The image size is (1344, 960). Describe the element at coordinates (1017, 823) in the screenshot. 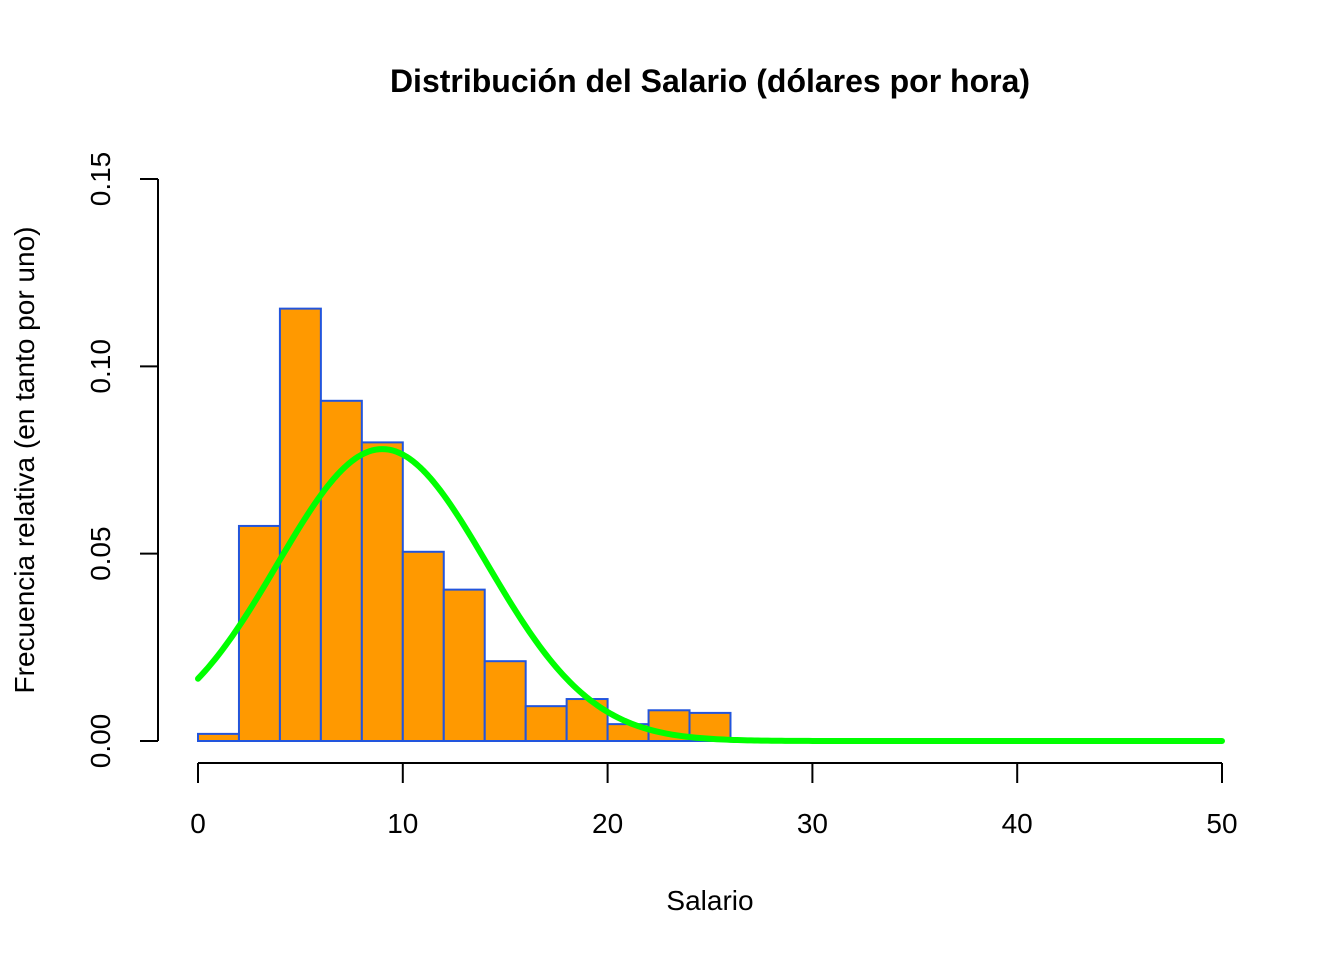

I see `x-tick-label: 40` at that location.